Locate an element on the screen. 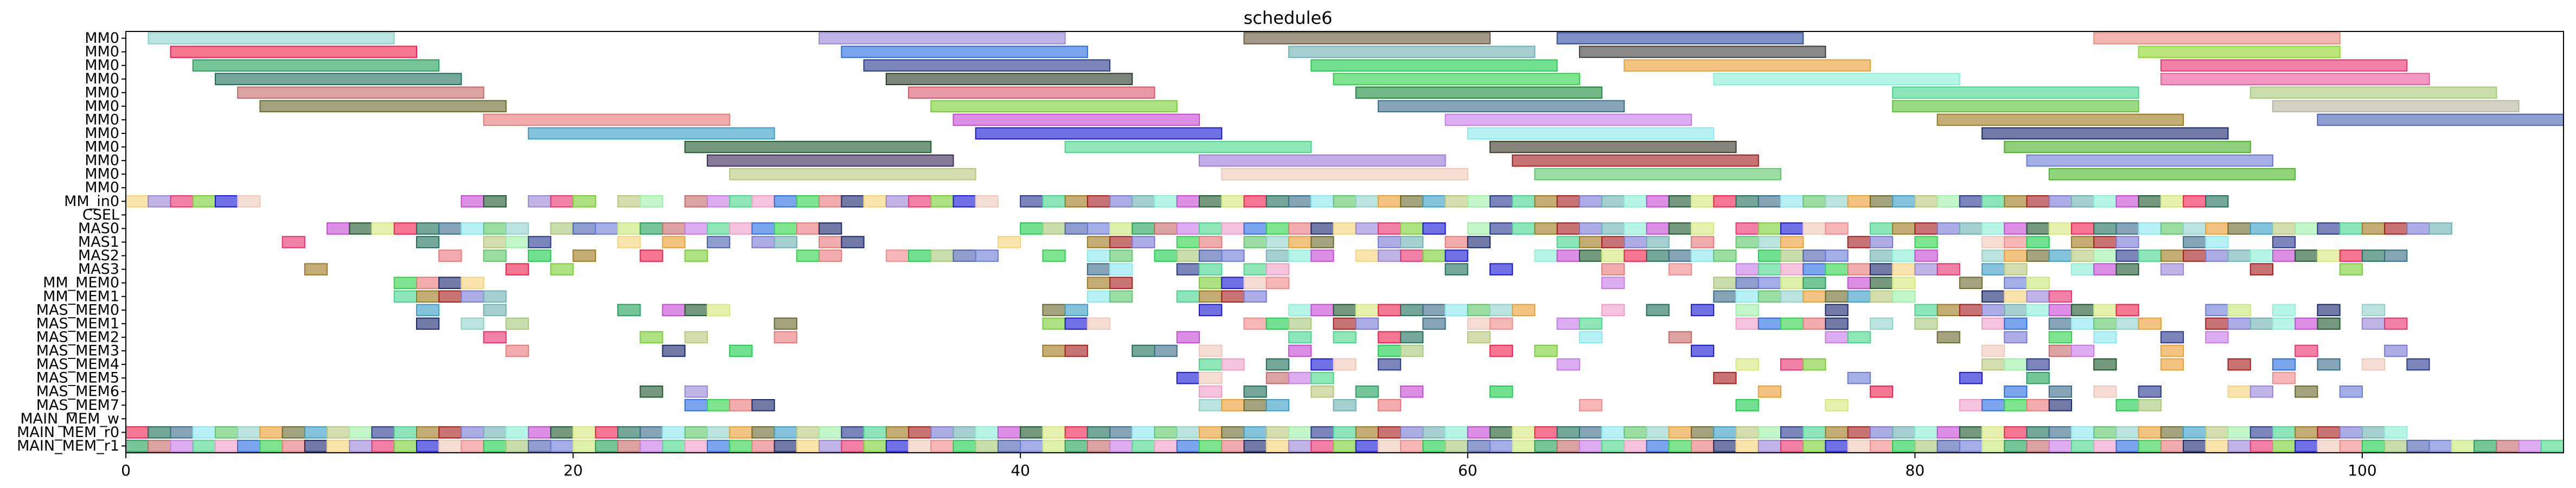 The width and height of the screenshot is (2576, 488). y-tick-label: MAS2 is located at coordinates (98, 255).